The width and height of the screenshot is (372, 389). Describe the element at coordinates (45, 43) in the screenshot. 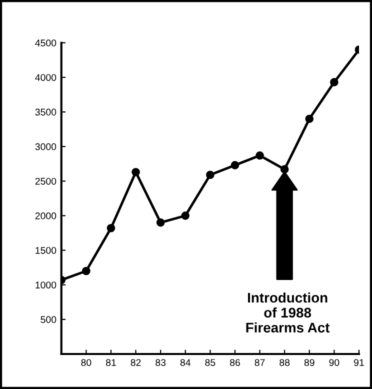

I see `y-tick-label: 4500` at that location.